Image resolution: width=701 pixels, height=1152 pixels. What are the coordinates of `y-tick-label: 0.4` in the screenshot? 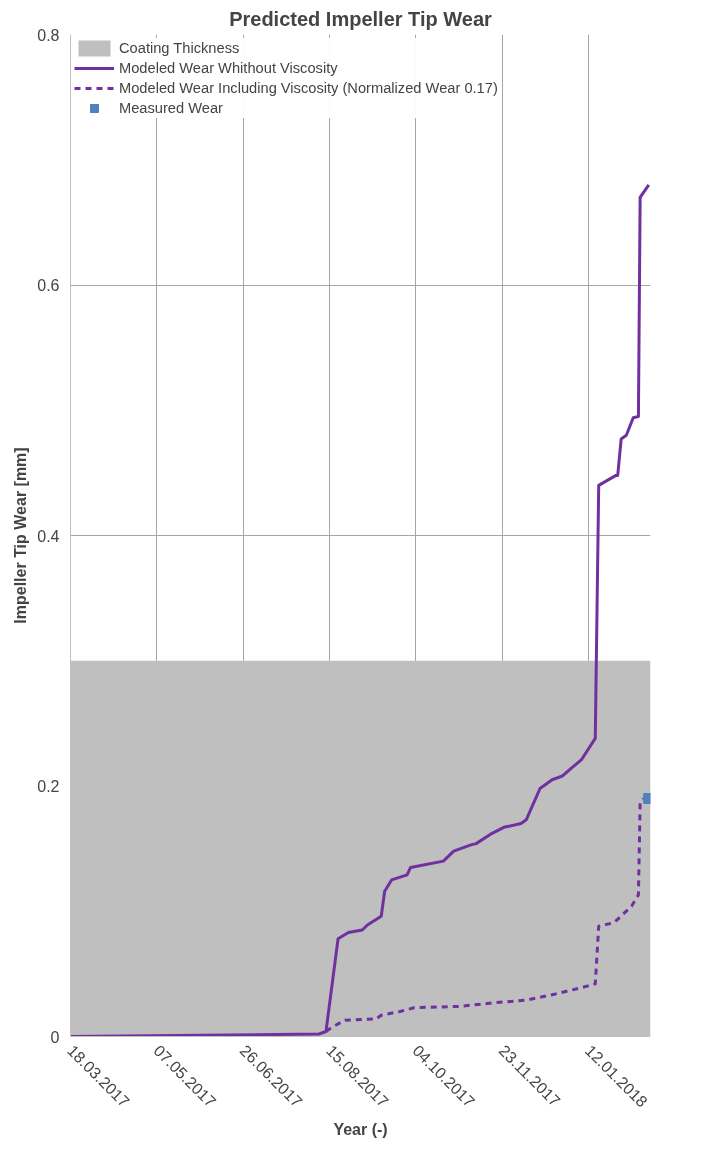 It's located at (48, 536).